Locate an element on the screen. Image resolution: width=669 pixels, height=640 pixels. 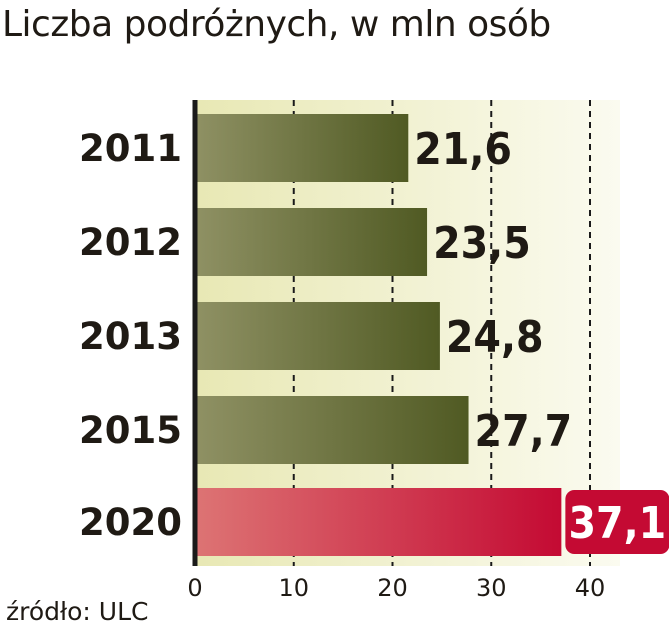
chart-title: Liczba podróżnych, w mln osób is located at coordinates (276, 24).